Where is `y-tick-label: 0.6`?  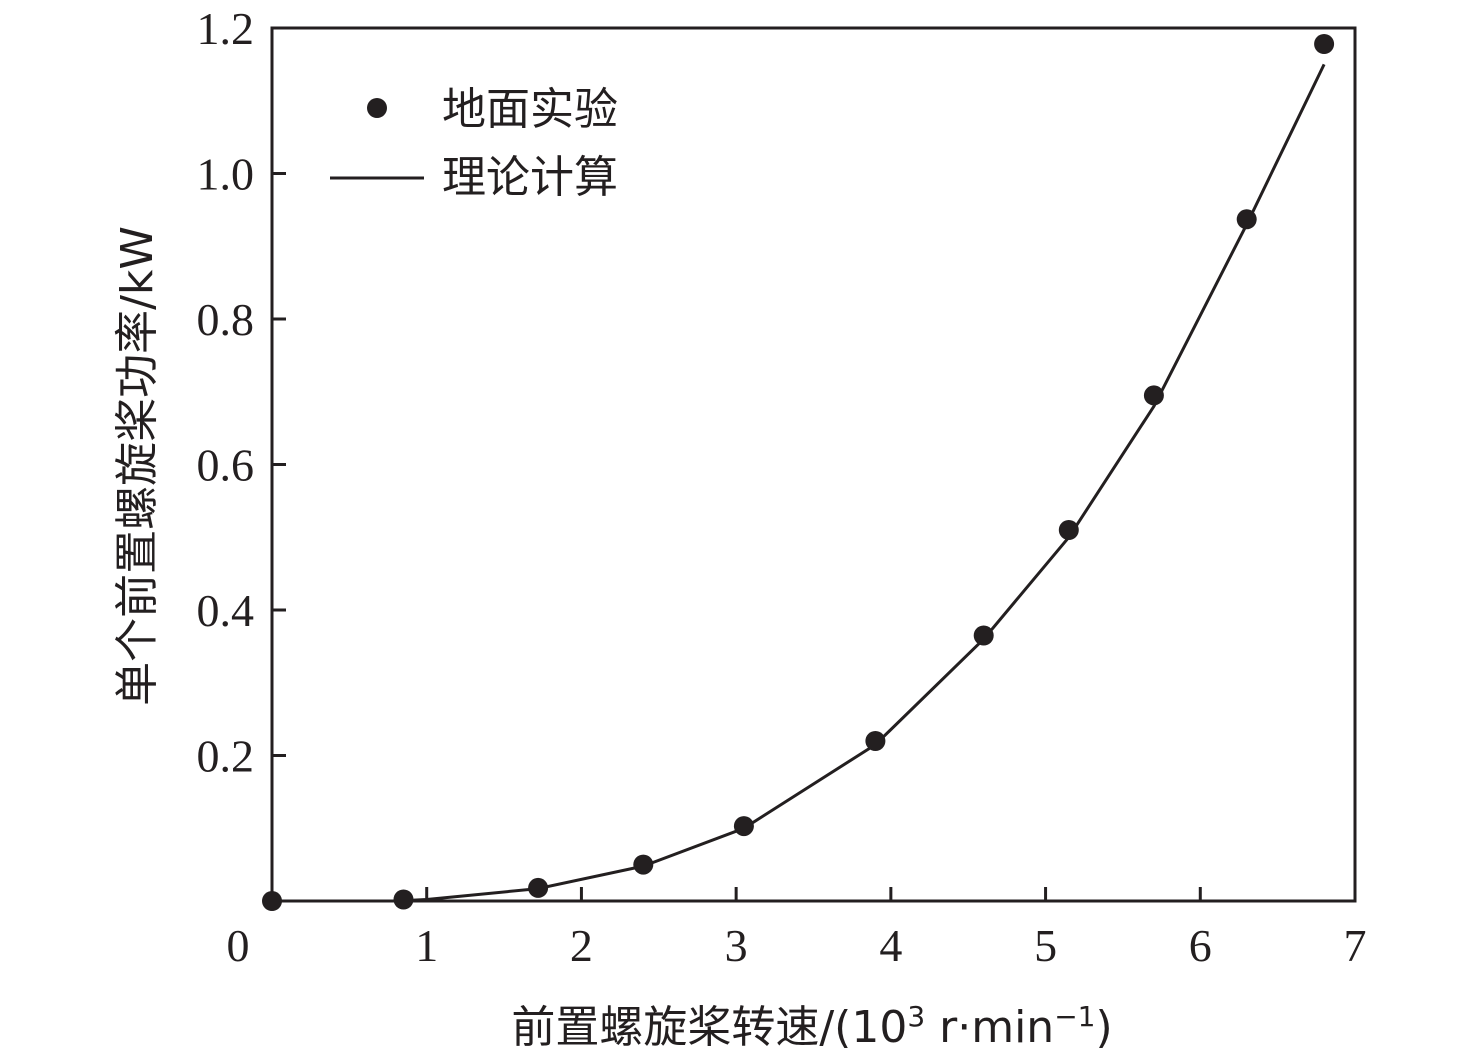
y-tick-label: 0.6 is located at coordinates (226, 465).